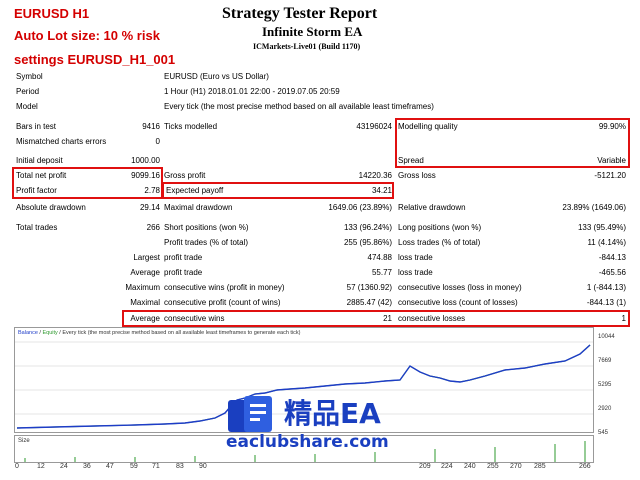  Describe the element at coordinates (387, 318) in the screenshot. I see `avg-cons-wins-value: 21` at that location.